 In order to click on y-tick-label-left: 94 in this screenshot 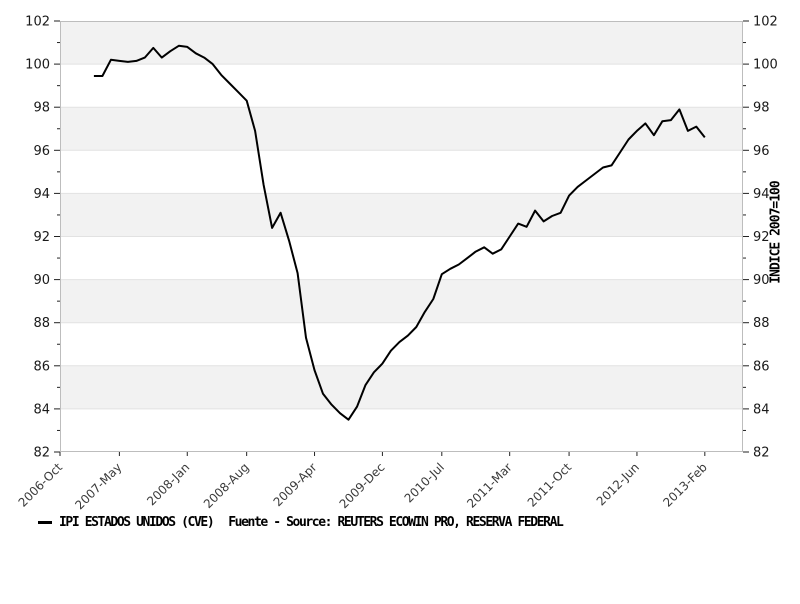, I will do `click(41, 194)`.